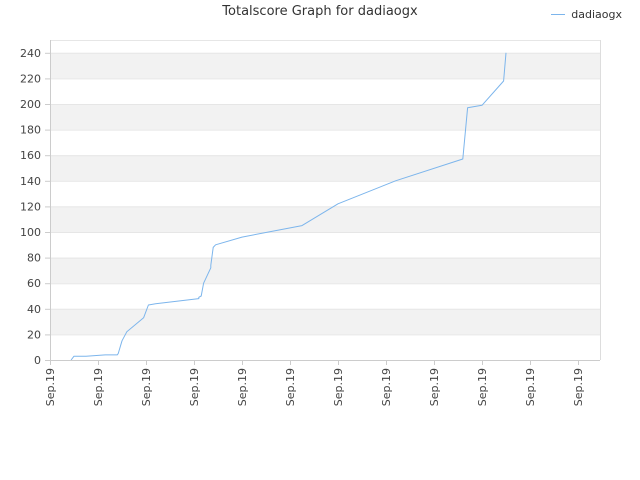 This screenshot has height=480, width=640. What do you see at coordinates (596, 14) in the screenshot?
I see `legend-label: dadiaogx` at bounding box center [596, 14].